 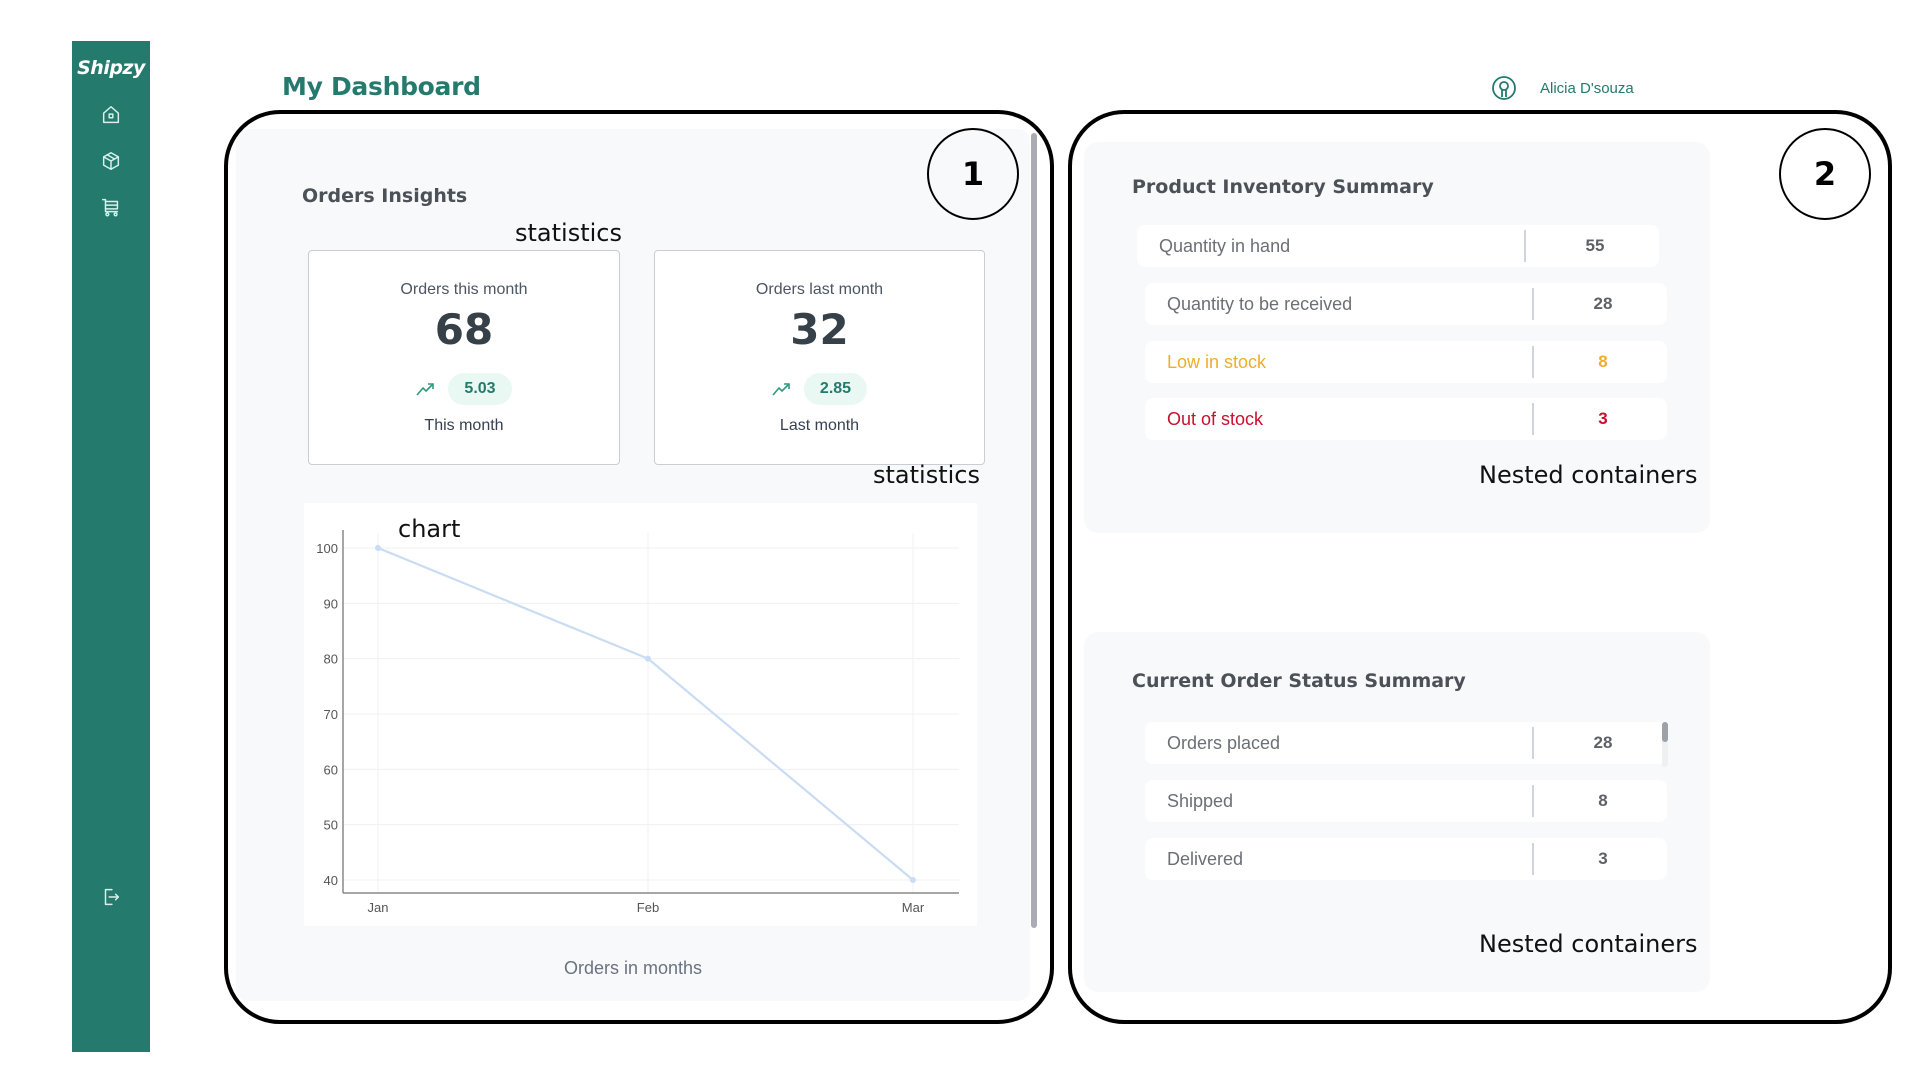 What do you see at coordinates (568, 233) in the screenshot?
I see `annotation-statistics-1: statistics` at bounding box center [568, 233].